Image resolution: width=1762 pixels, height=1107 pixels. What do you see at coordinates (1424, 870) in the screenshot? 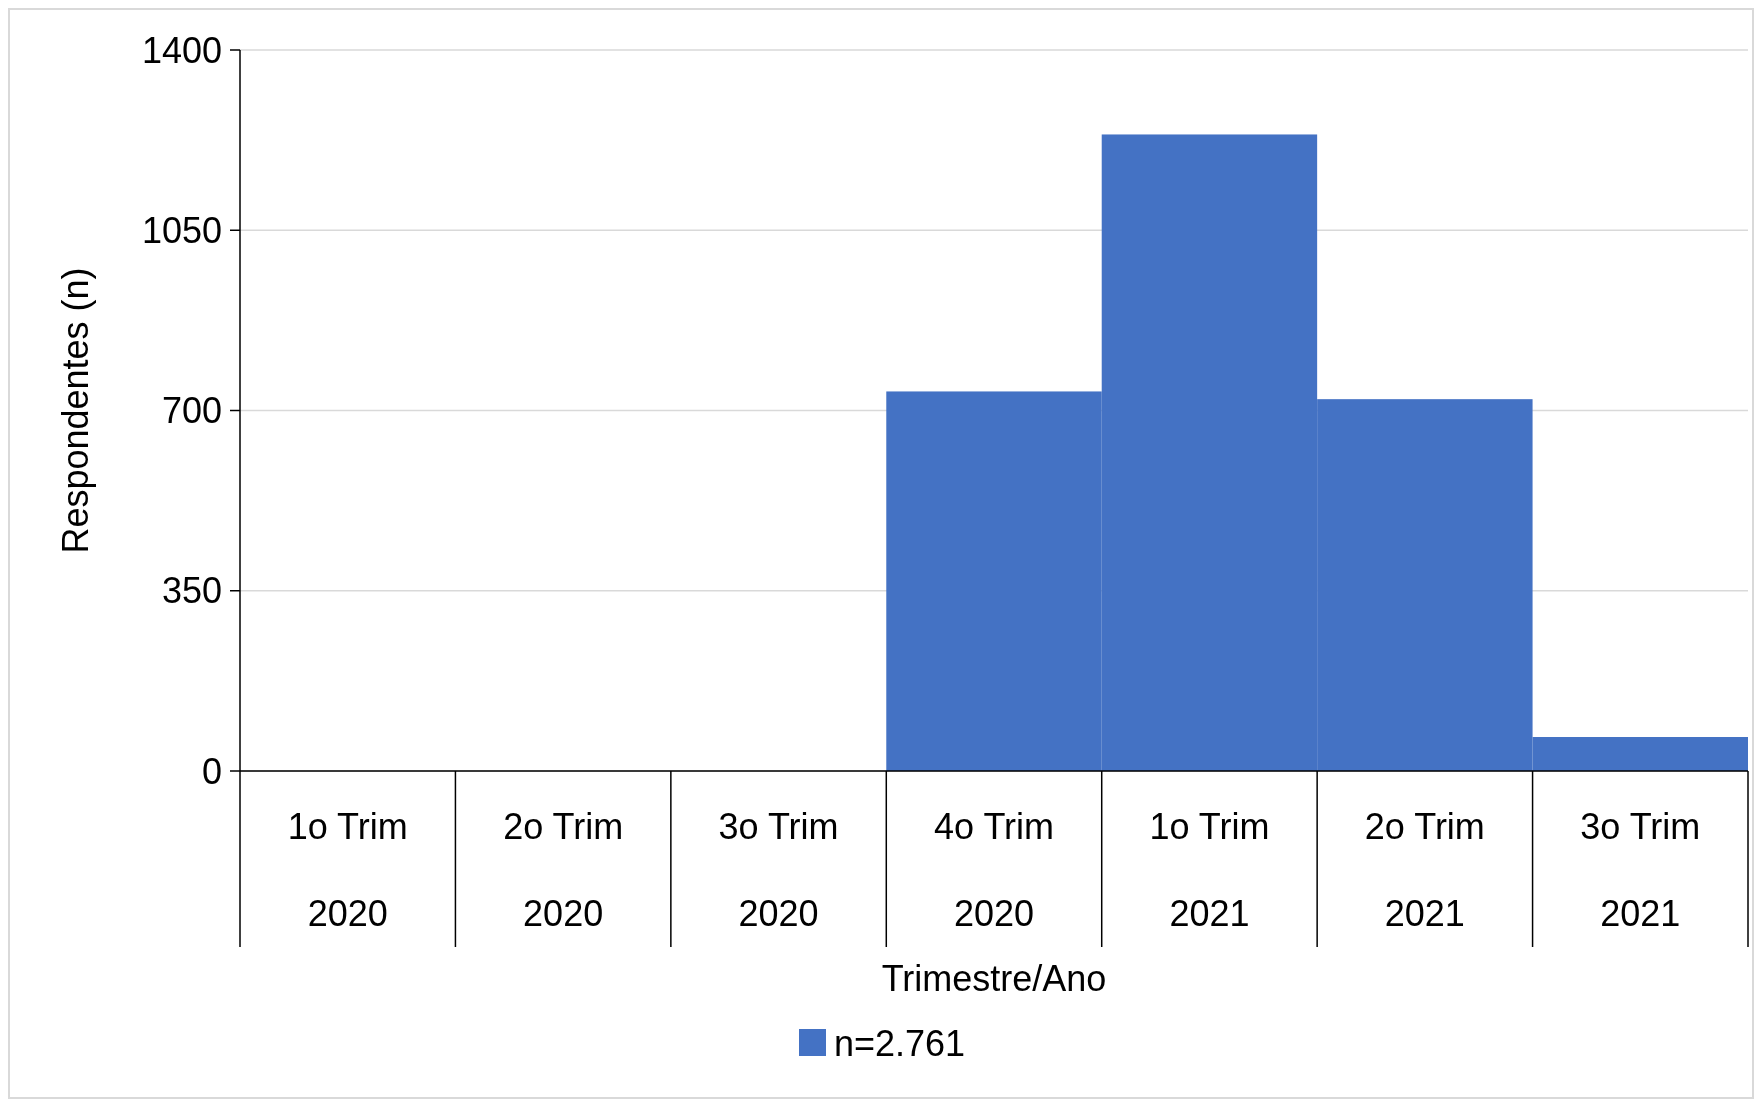
I see `category-label: 2o Trim 2021` at bounding box center [1424, 870].